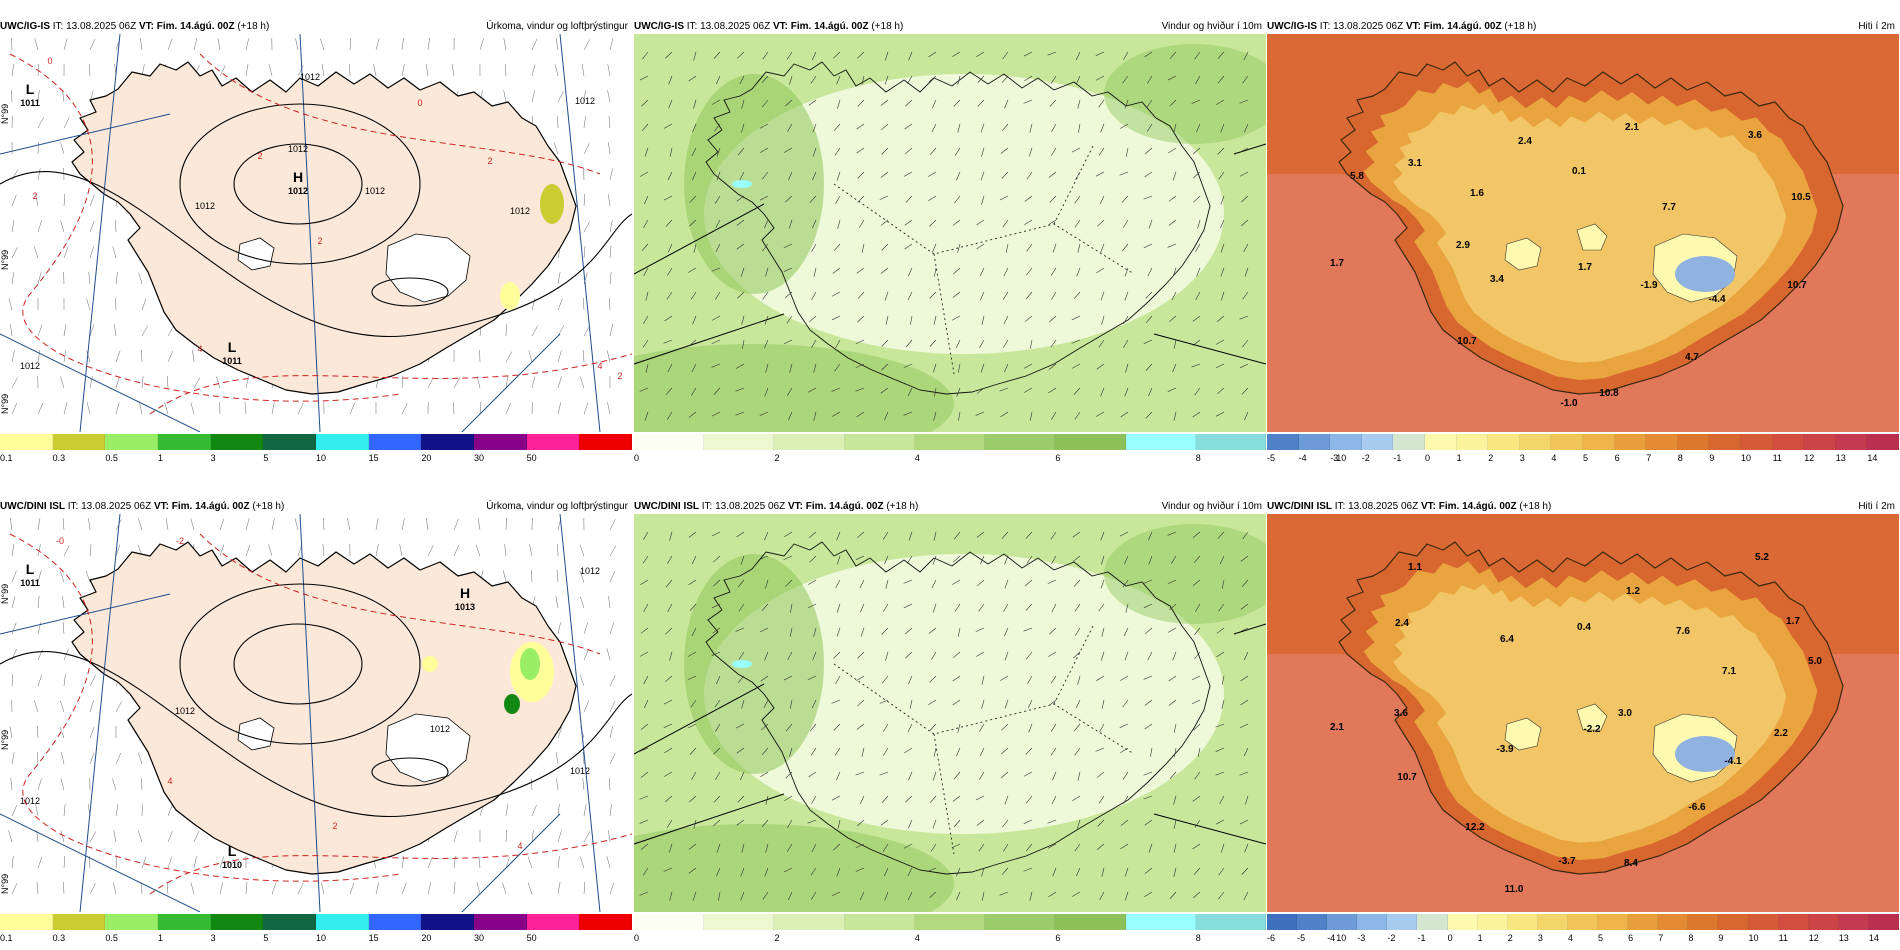 Image resolution: width=1900 pixels, height=950 pixels. What do you see at coordinates (1525, 141) in the screenshot?
I see `temperature-value: 2.4` at bounding box center [1525, 141].